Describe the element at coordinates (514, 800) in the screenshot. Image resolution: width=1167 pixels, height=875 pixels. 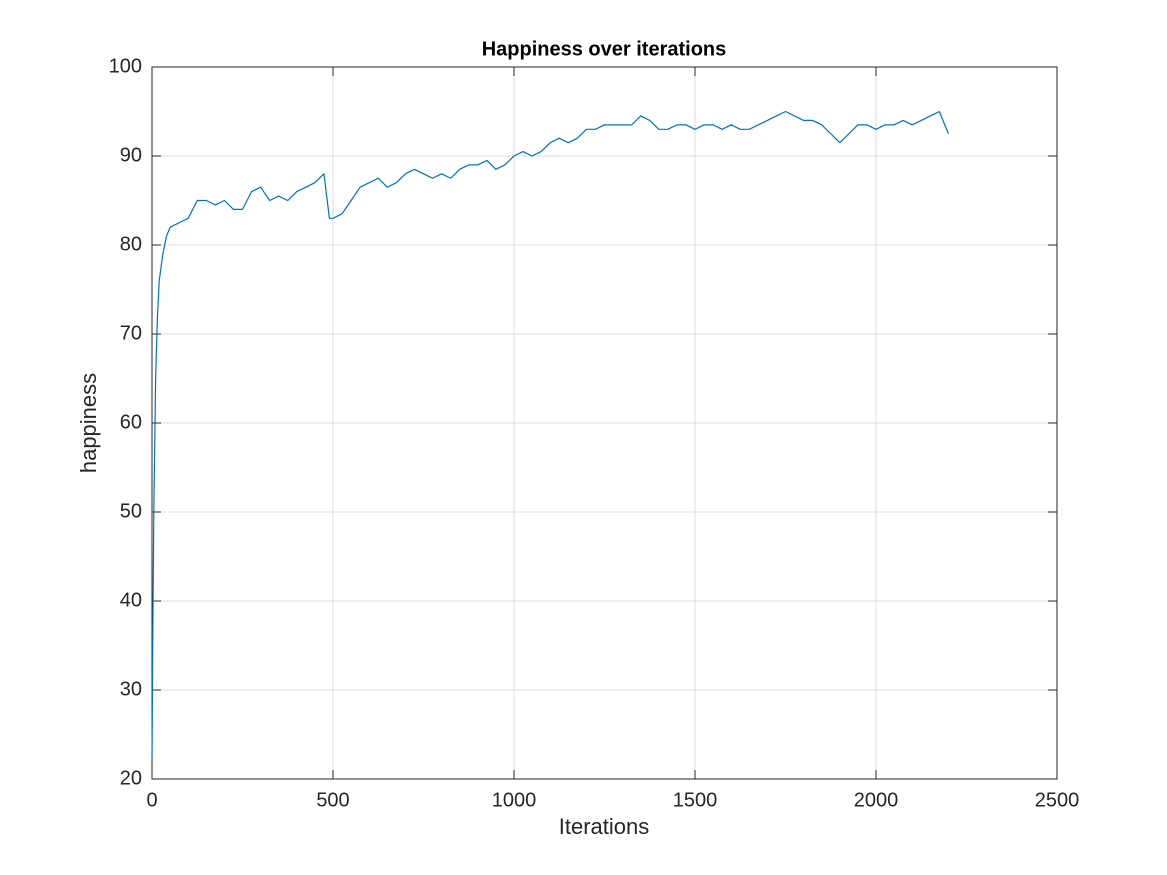
I see `x-tick-label: 1000` at that location.